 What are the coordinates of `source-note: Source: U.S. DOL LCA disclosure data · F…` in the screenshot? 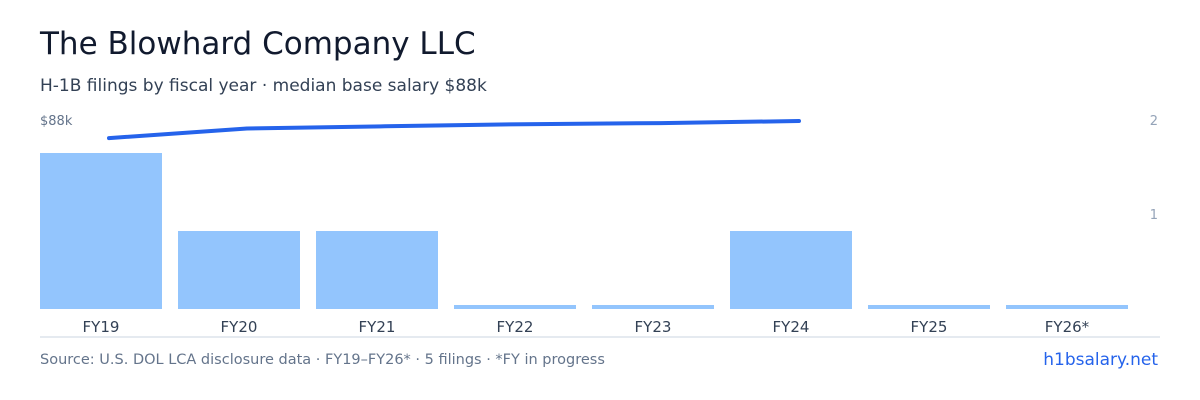 It's located at (322, 360).